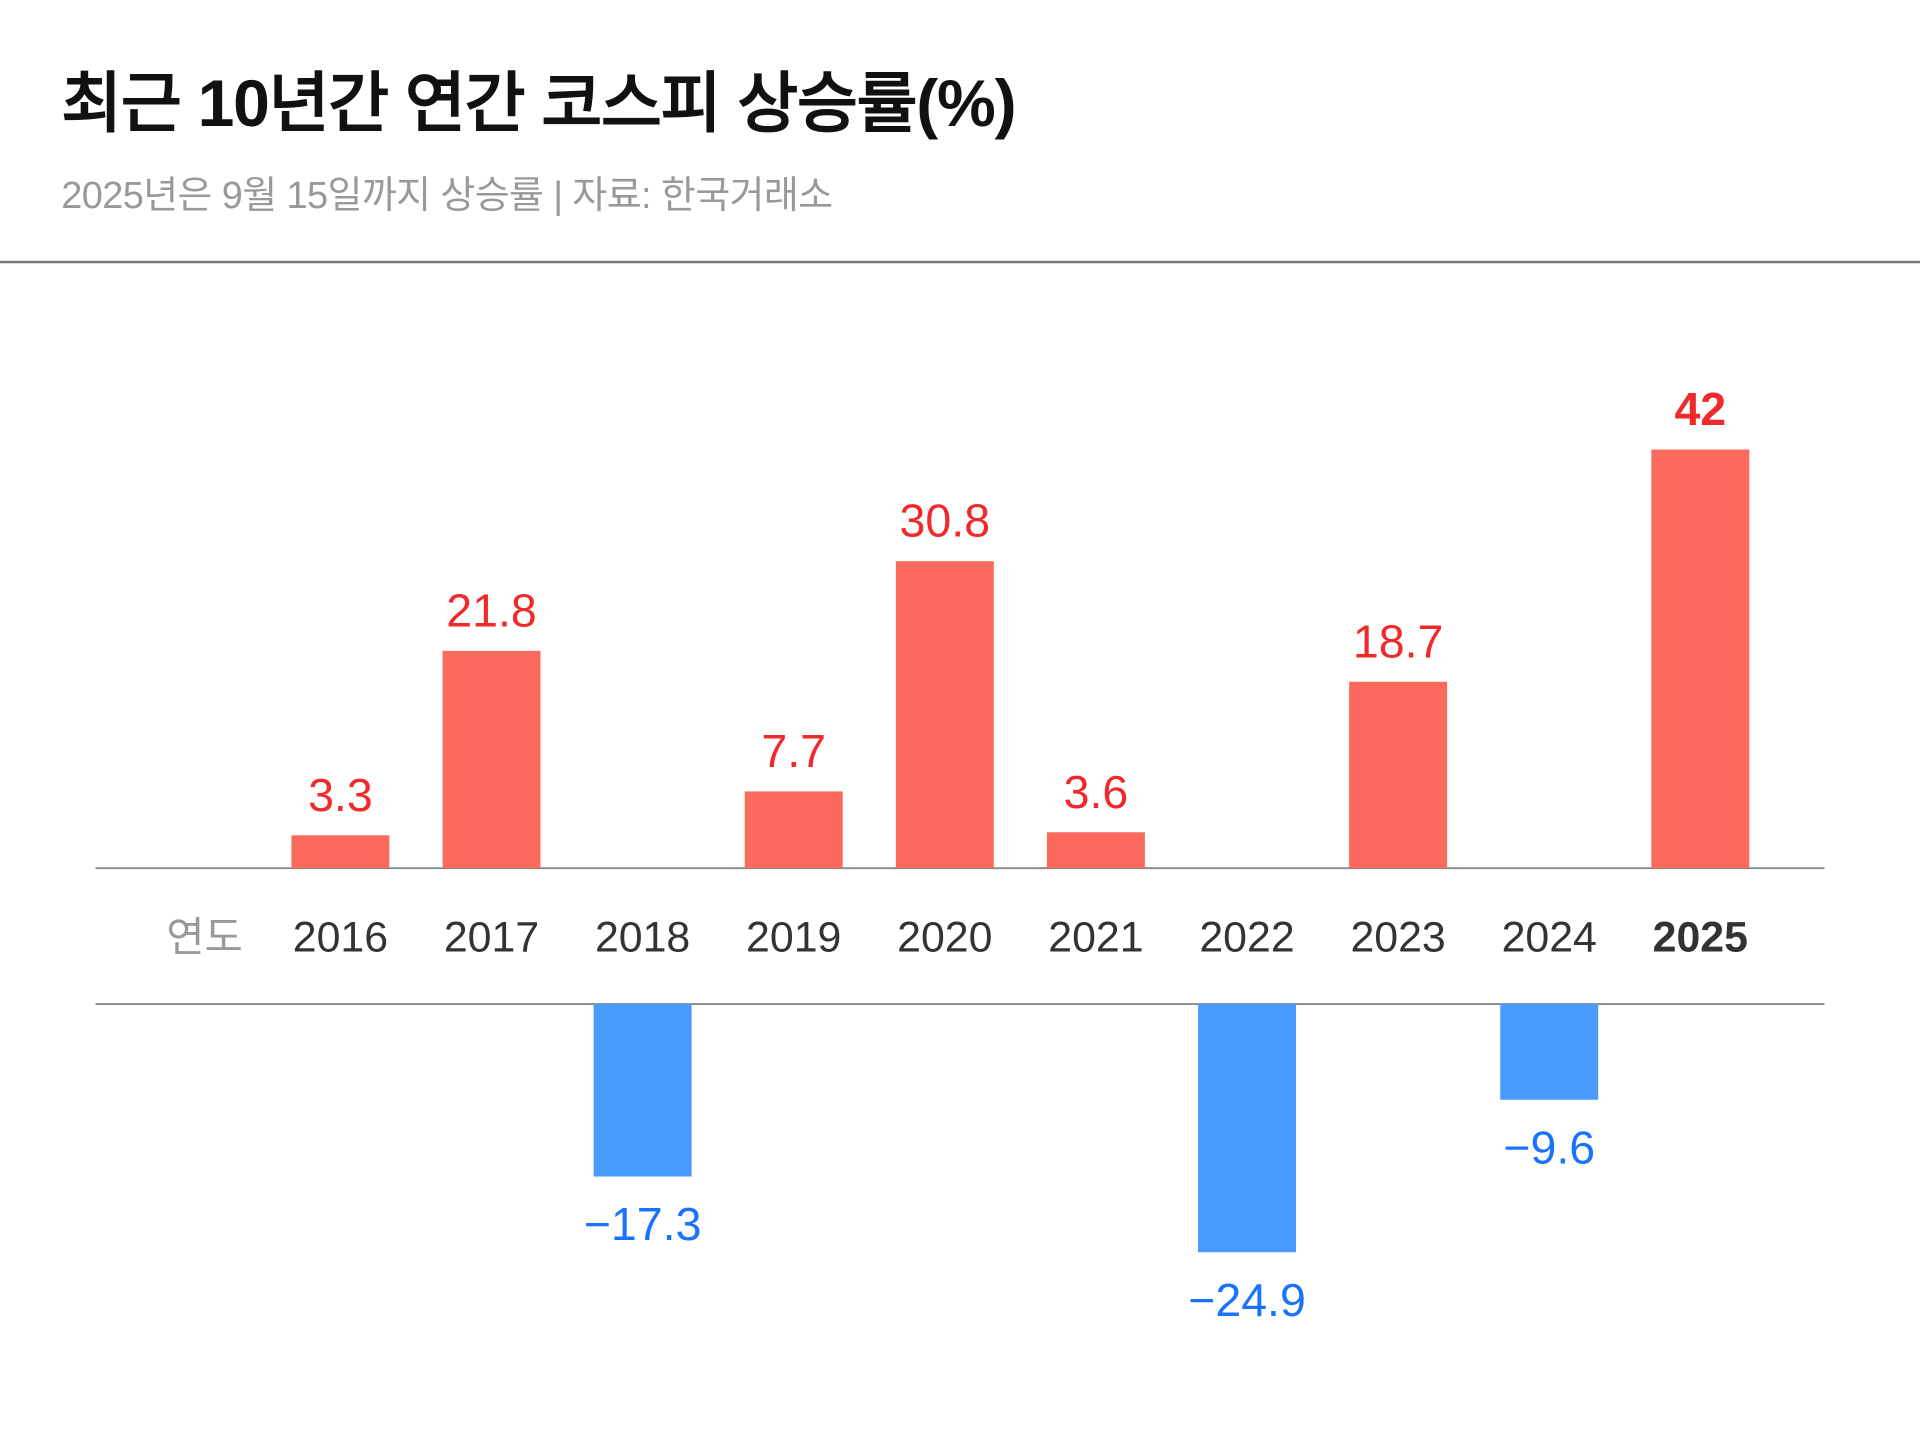  What do you see at coordinates (945, 521) in the screenshot?
I see `data-label-2020: 30.8` at bounding box center [945, 521].